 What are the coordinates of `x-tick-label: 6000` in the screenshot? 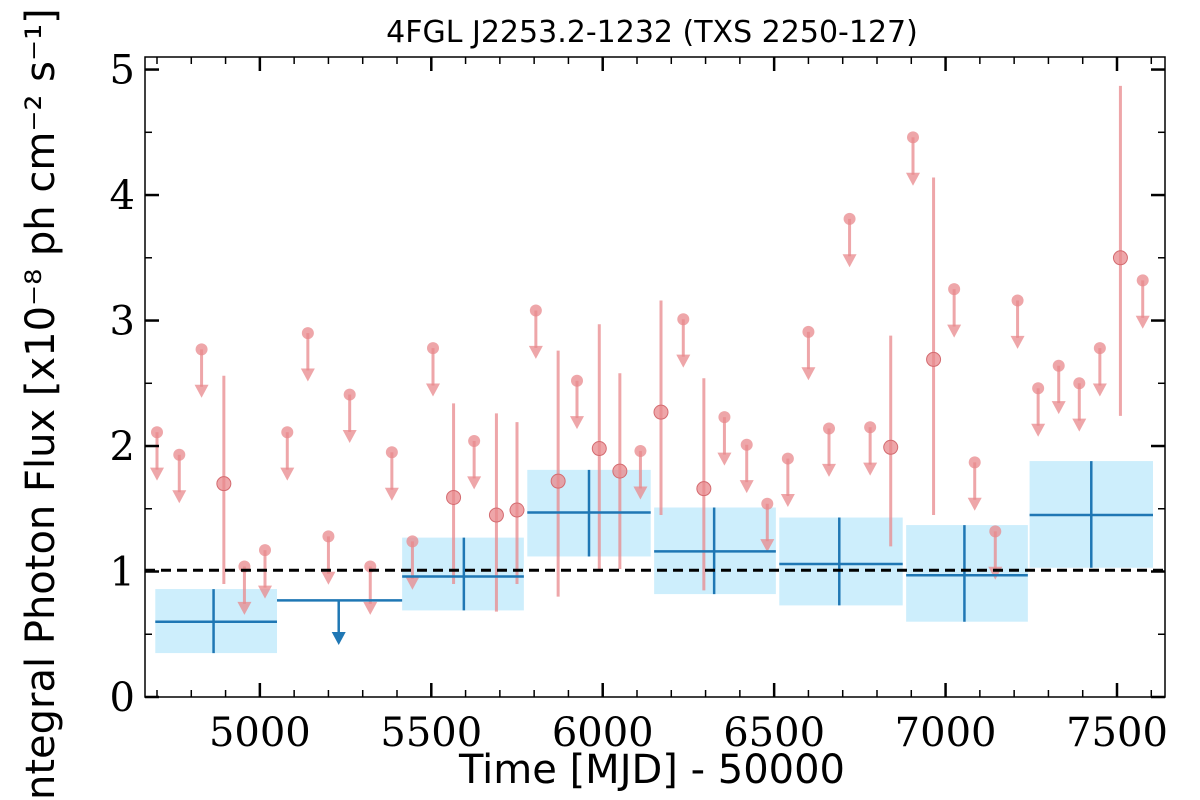 It's located at (603, 733).